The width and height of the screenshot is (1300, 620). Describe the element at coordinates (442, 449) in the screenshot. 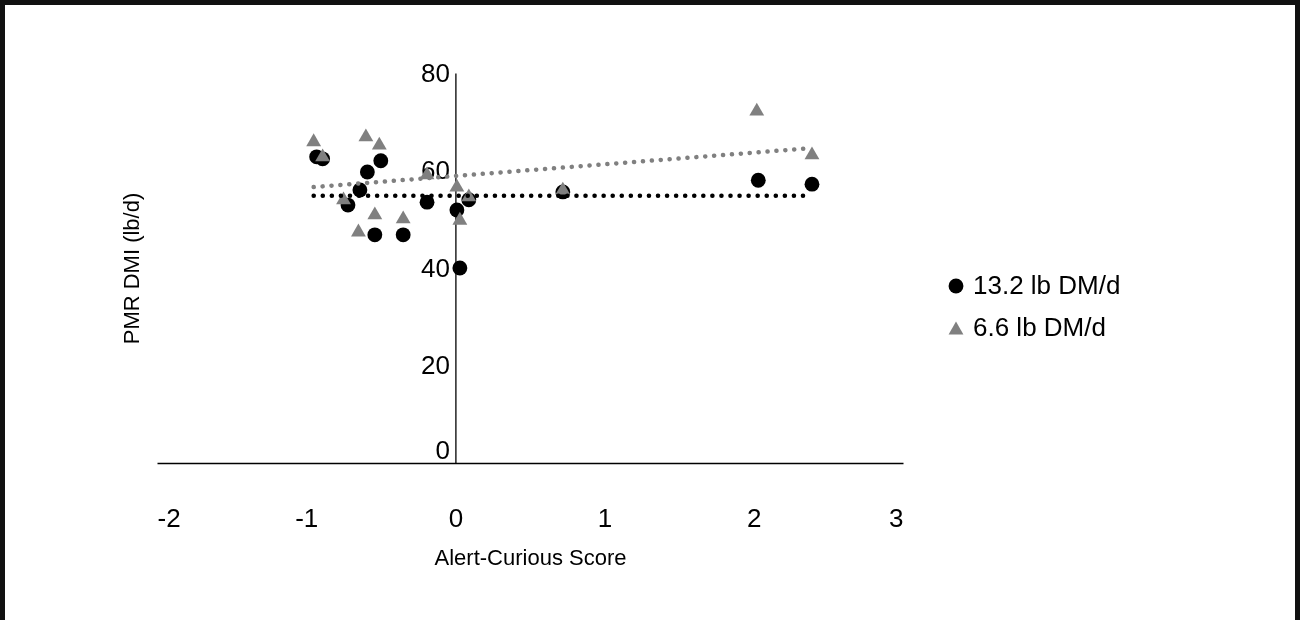

I see `y-tick-label: 0` at that location.